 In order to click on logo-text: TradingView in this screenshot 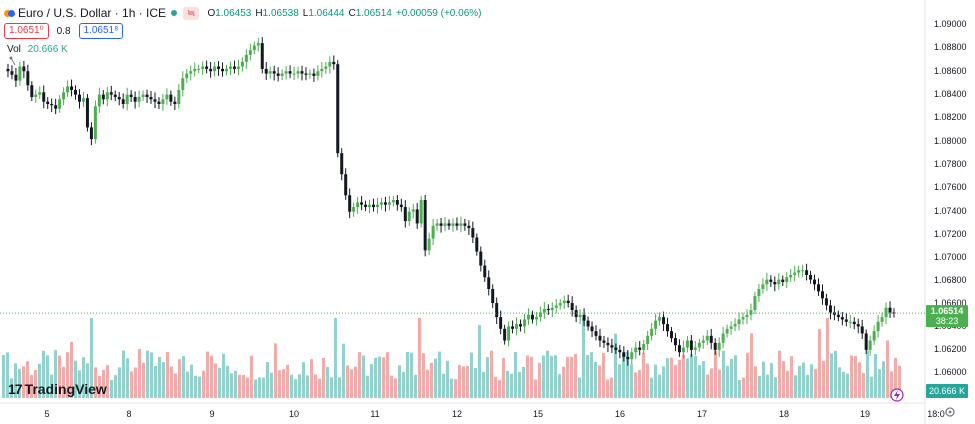, I will do `click(65, 389)`.